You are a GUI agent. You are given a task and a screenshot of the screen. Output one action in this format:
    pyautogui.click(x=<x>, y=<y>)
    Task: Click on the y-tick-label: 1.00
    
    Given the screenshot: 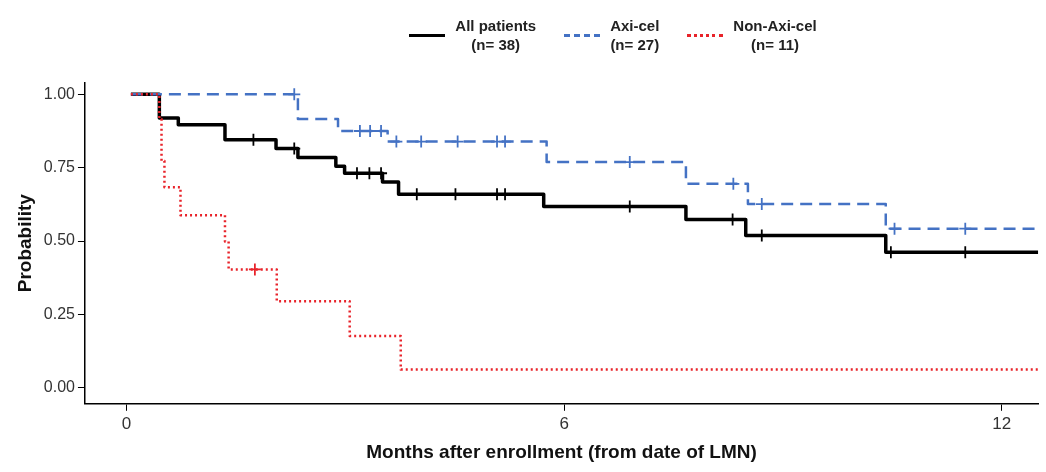 What is the action you would take?
    pyautogui.click(x=59, y=93)
    